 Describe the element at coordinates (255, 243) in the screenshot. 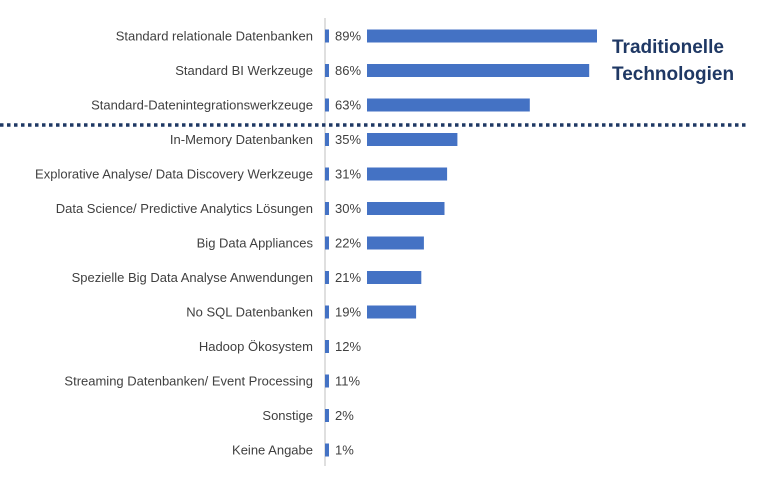

I see `category-label: Big Data Appliances` at that location.